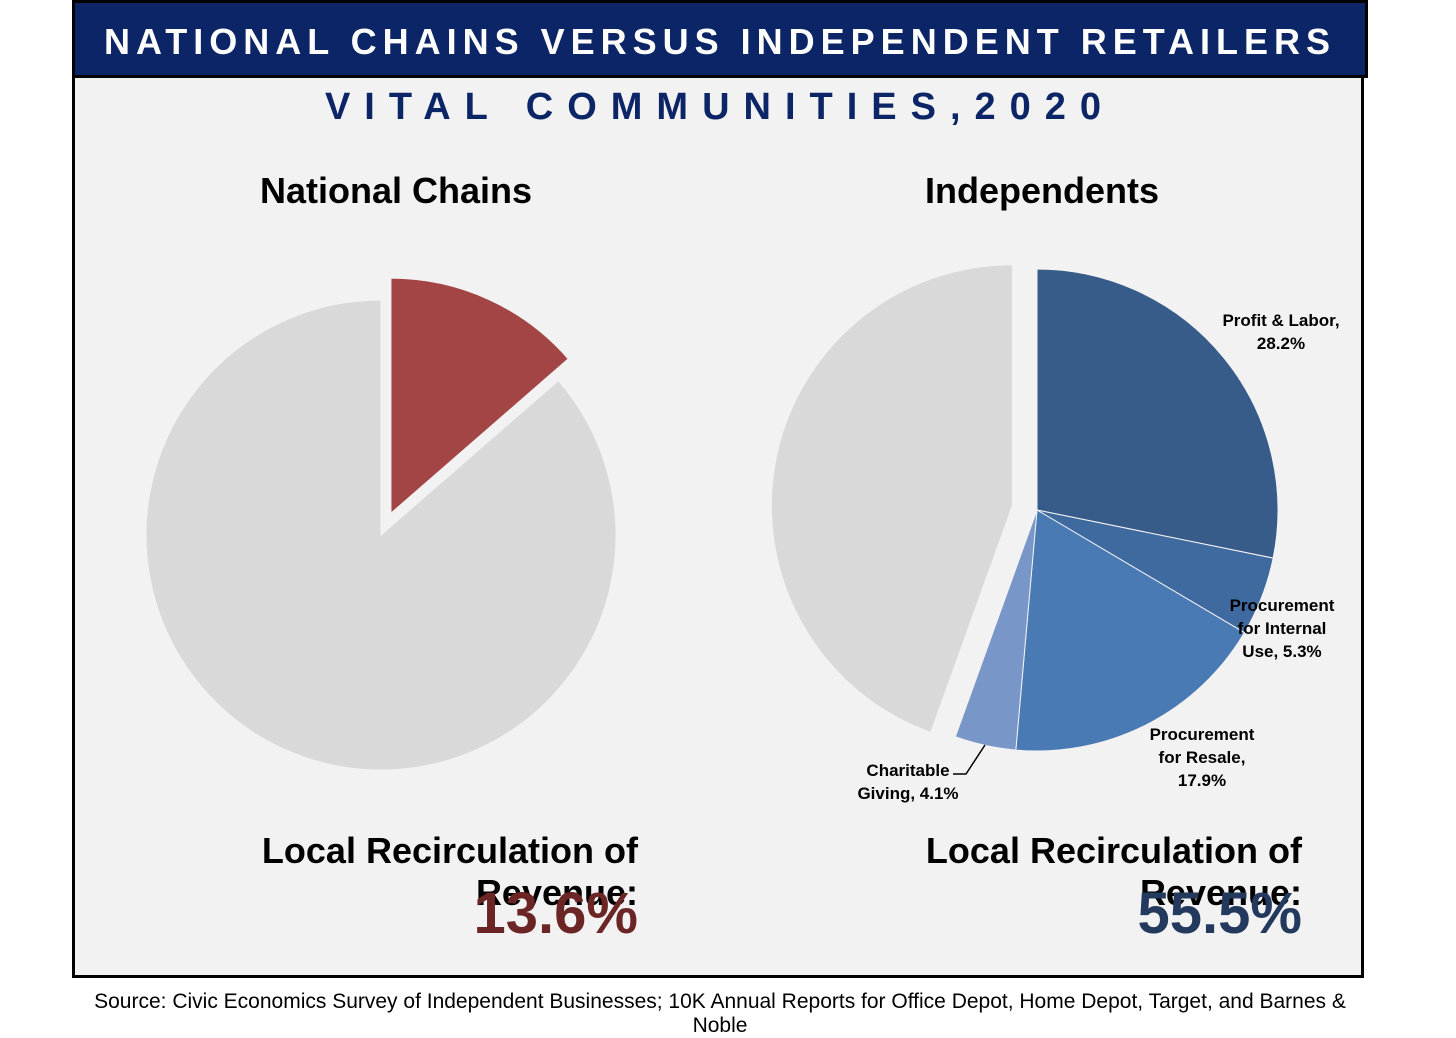  Describe the element at coordinates (1042, 190) in the screenshot. I see `independents-chart-title: Independents` at that location.